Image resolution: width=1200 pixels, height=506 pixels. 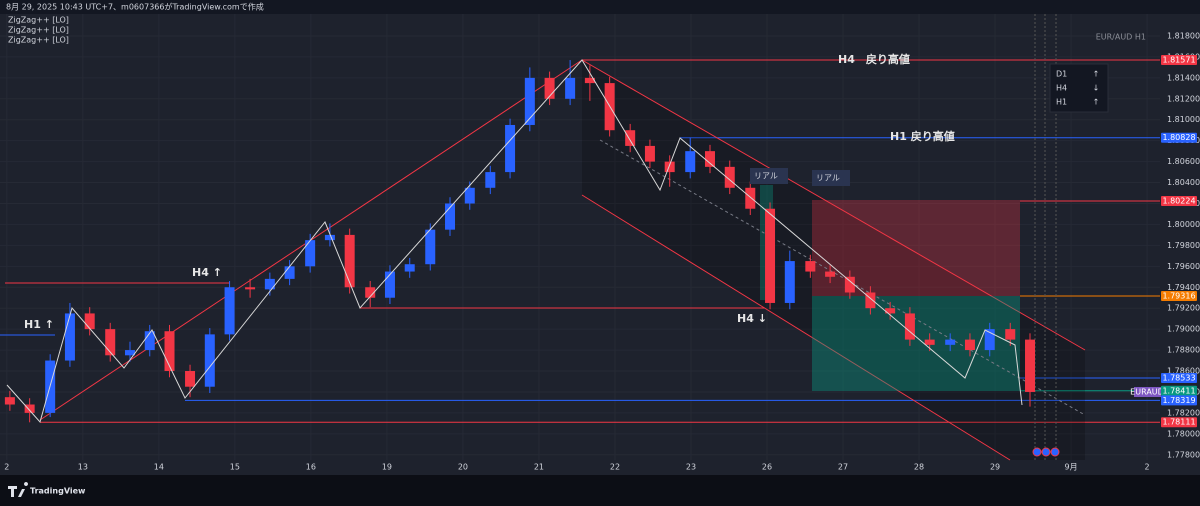 What do you see at coordinates (235, 467) in the screenshot?
I see `x-tick-label: 15` at bounding box center [235, 467].